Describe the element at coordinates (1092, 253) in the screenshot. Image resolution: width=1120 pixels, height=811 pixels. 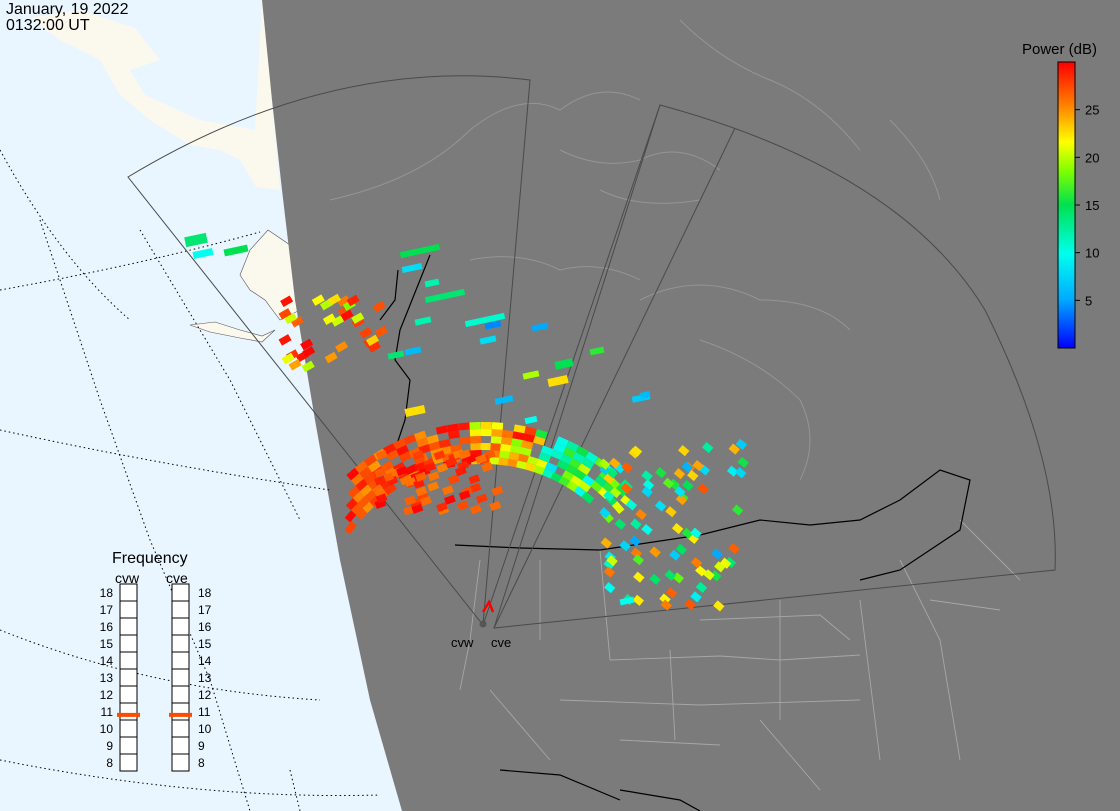
I see `colorbar-tick-label: 10` at that location.